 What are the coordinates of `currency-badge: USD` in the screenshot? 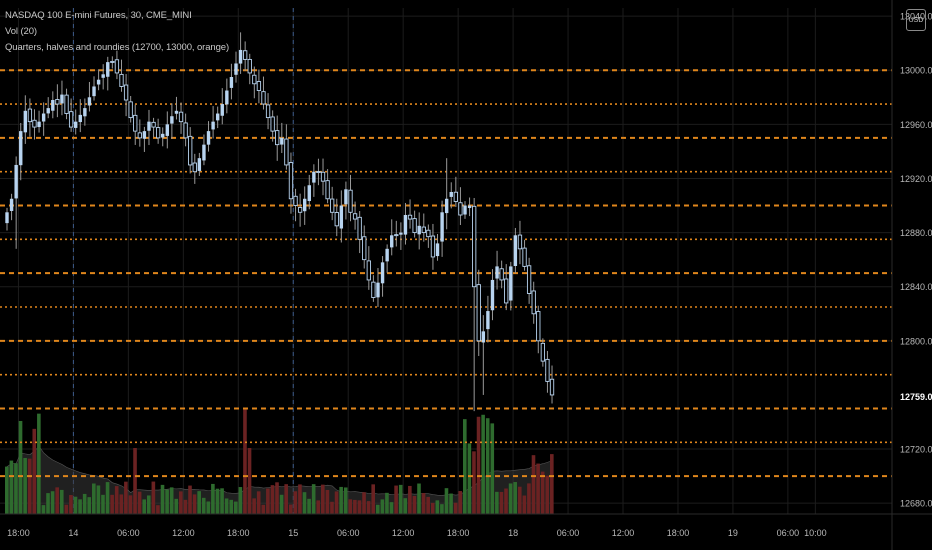 It's located at (916, 20).